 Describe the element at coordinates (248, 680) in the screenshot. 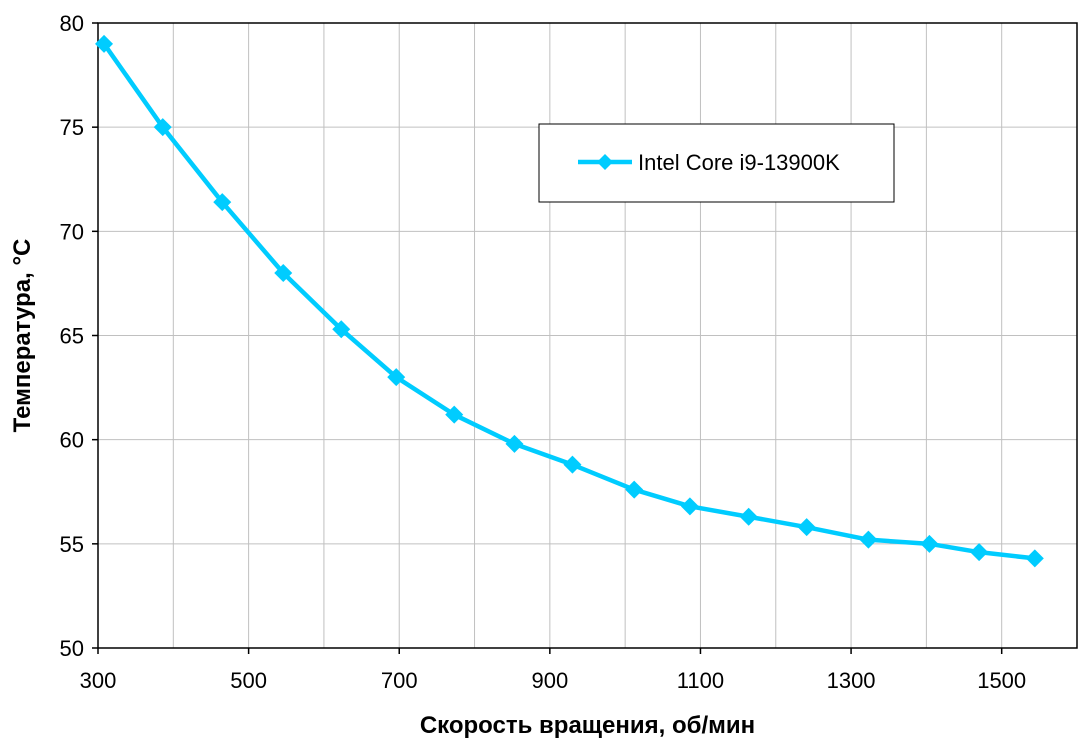

I see `x-tick-label: 500` at that location.